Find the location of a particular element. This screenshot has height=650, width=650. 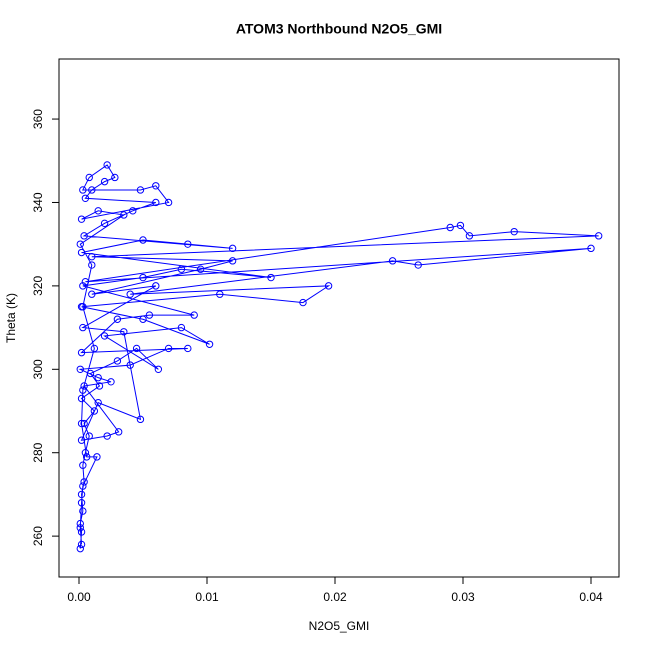

chart-title: ATOM3 Northbound N2O5_GMI is located at coordinates (339, 29).